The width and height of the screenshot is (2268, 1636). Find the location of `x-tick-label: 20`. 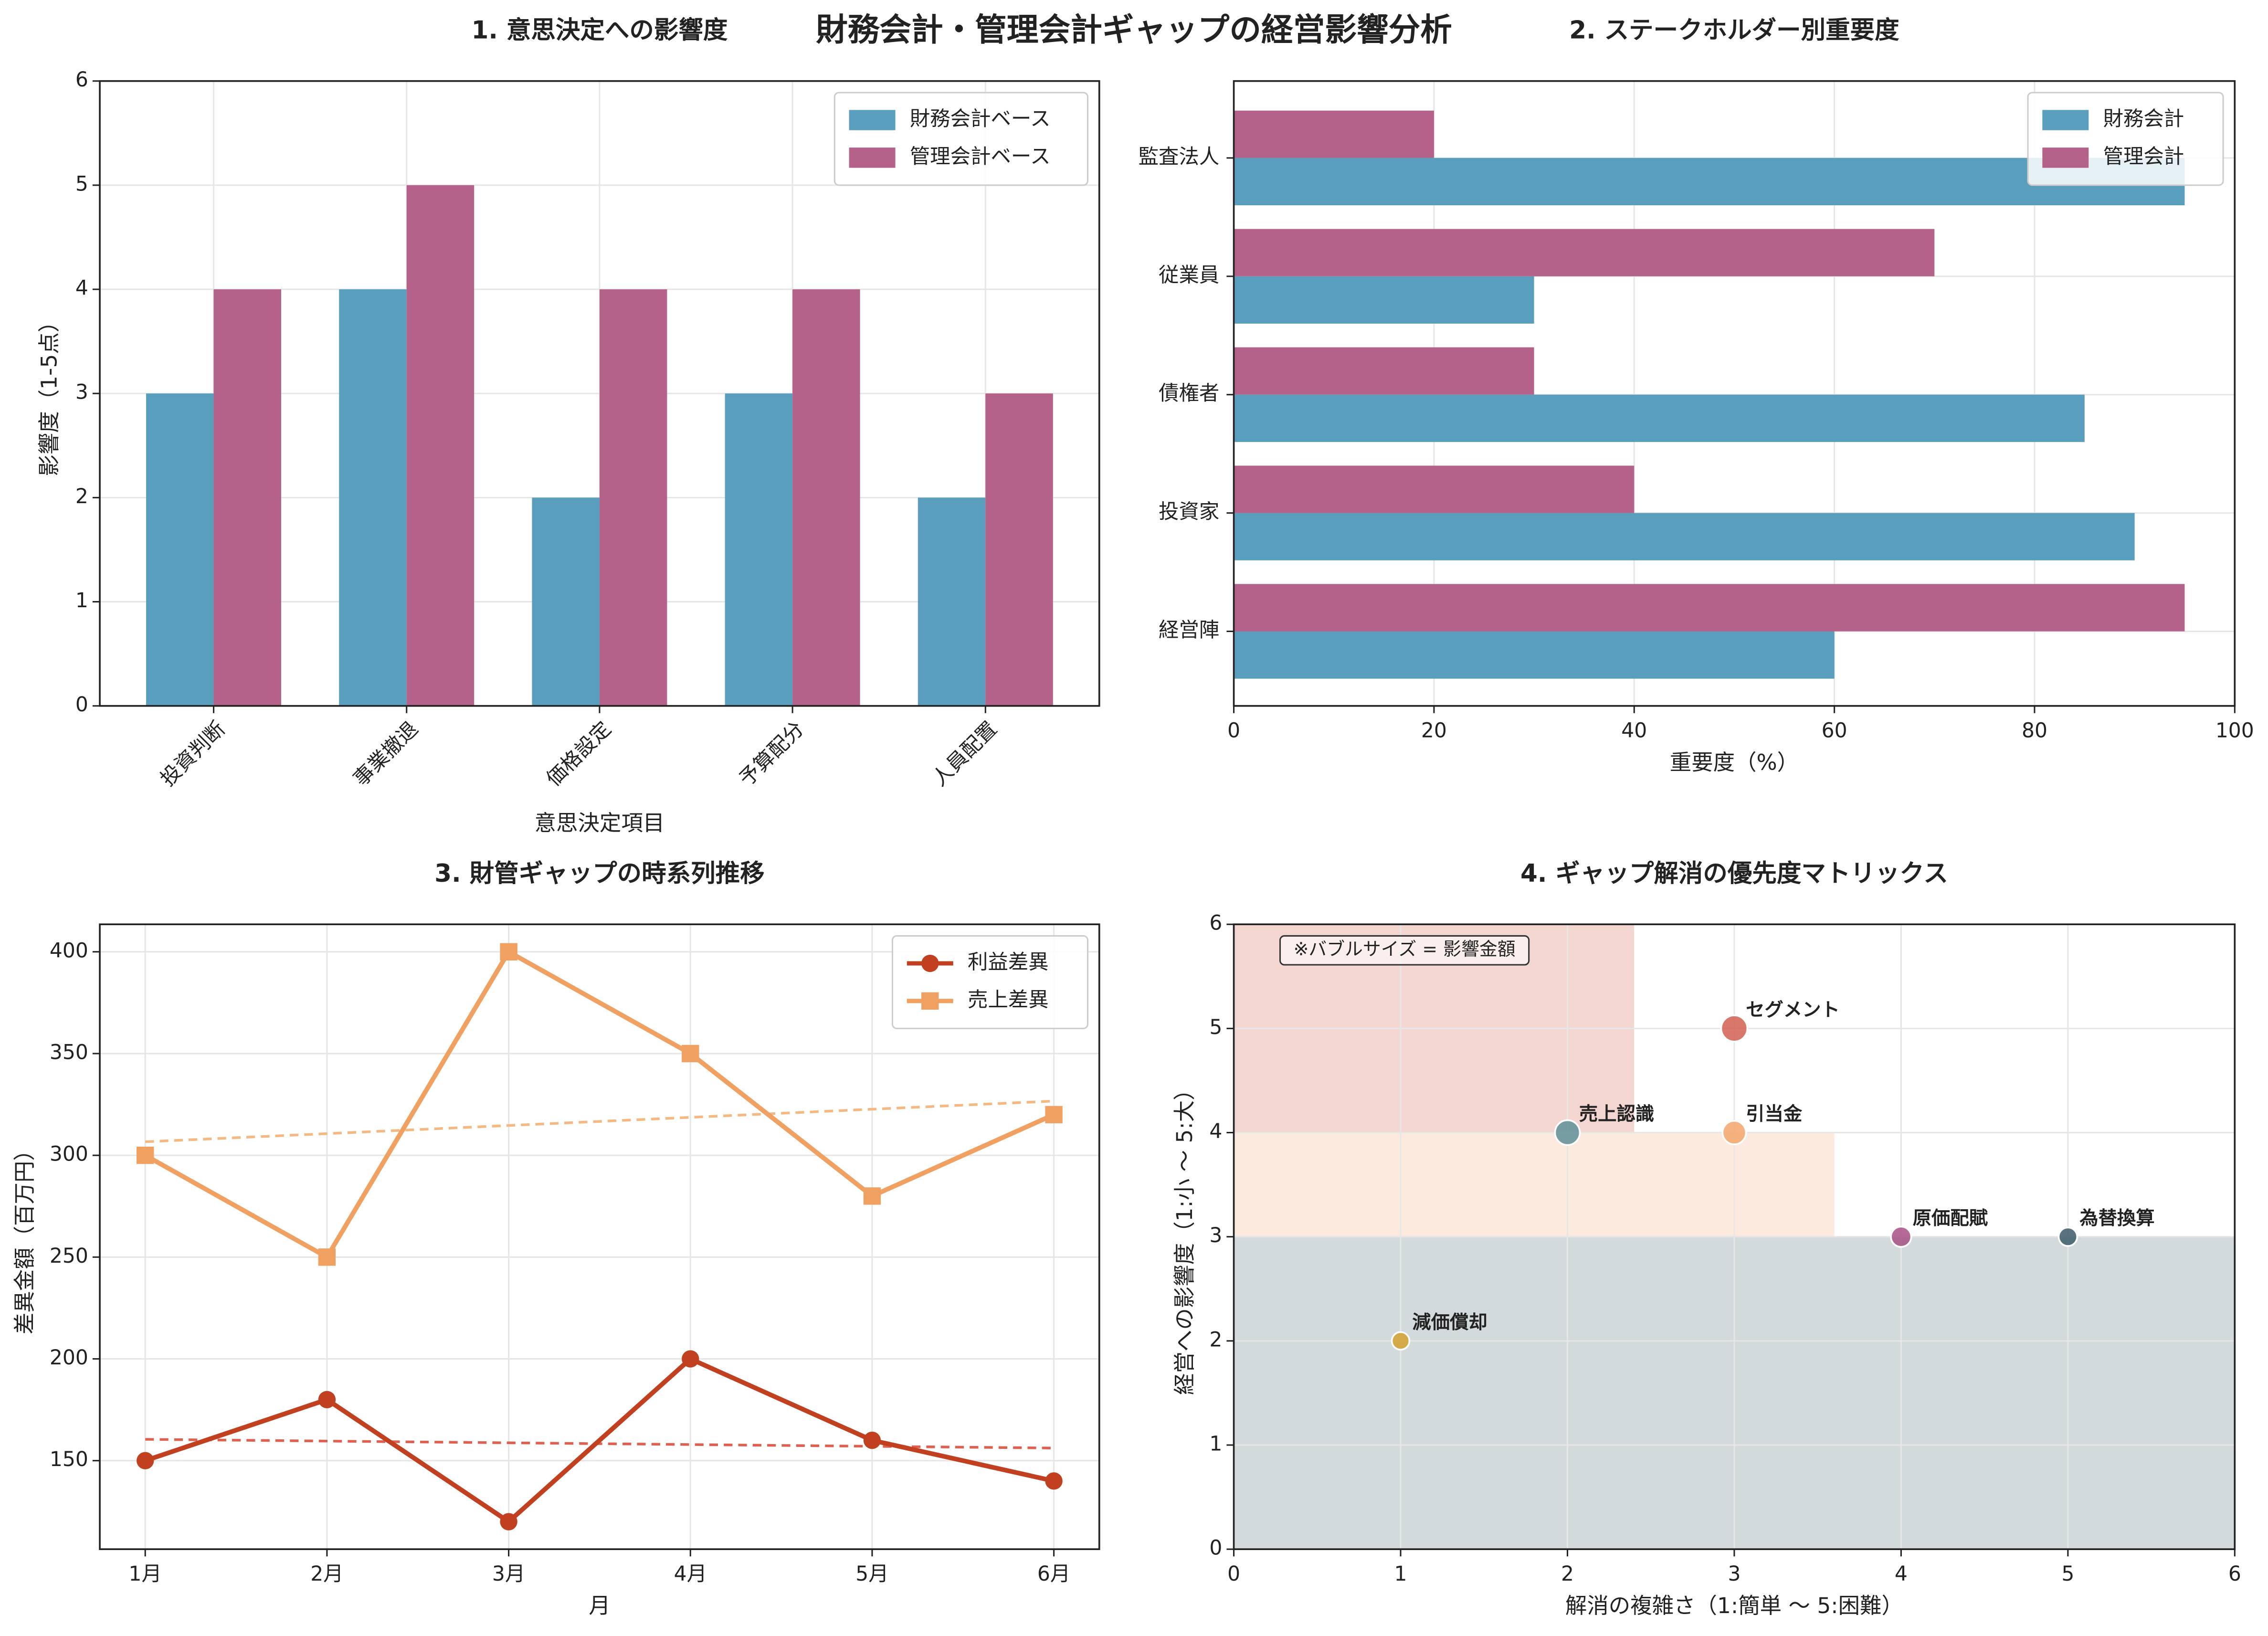

x-tick-label: 20 is located at coordinates (1434, 731).